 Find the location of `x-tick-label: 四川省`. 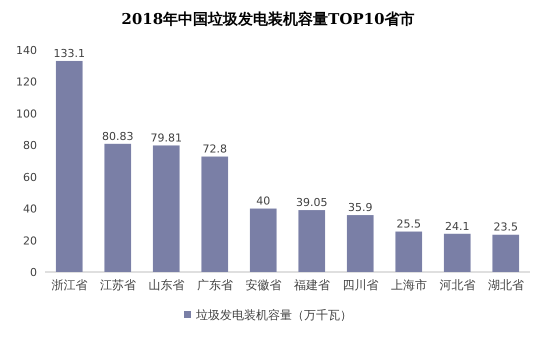

x-tick-label: 四川省 is located at coordinates (360, 285).